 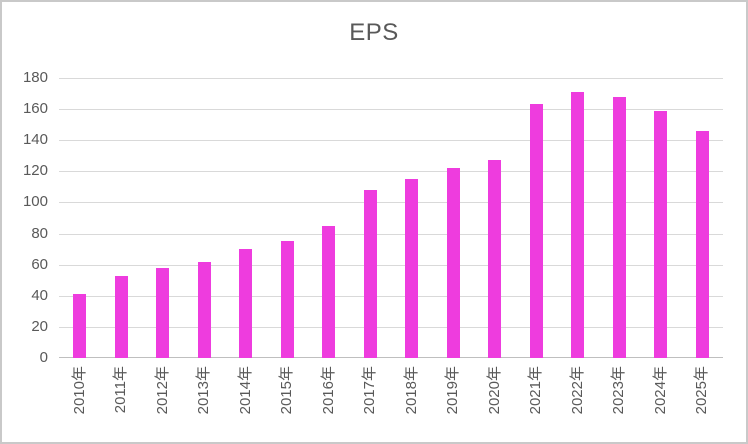 I want to click on x-tick-label: 2025年, so click(x=702, y=390).